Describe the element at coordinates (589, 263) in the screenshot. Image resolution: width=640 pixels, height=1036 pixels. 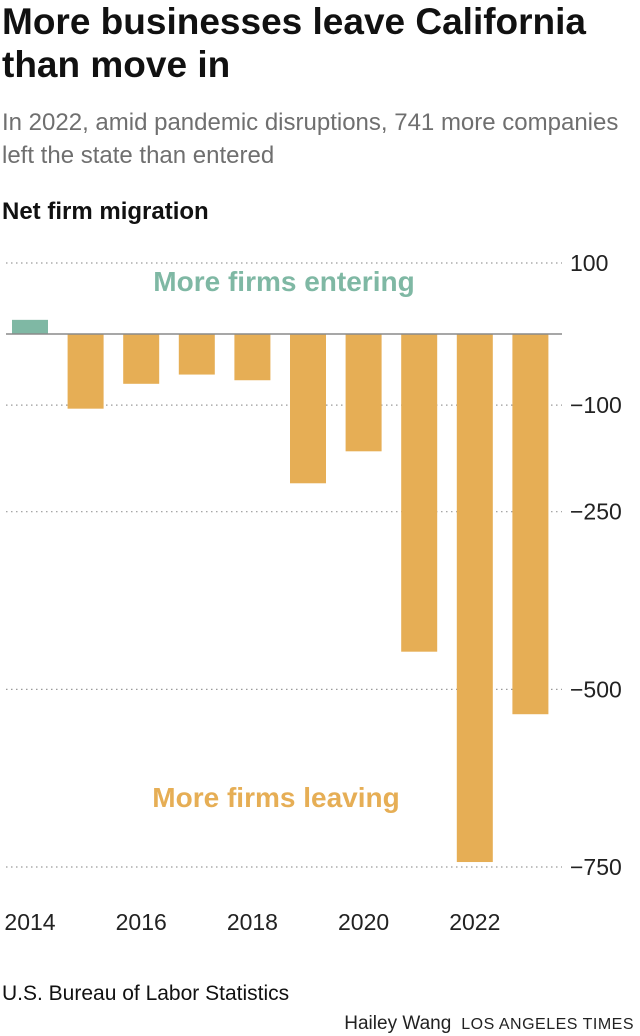
I see `y-tick-label: 100` at that location.